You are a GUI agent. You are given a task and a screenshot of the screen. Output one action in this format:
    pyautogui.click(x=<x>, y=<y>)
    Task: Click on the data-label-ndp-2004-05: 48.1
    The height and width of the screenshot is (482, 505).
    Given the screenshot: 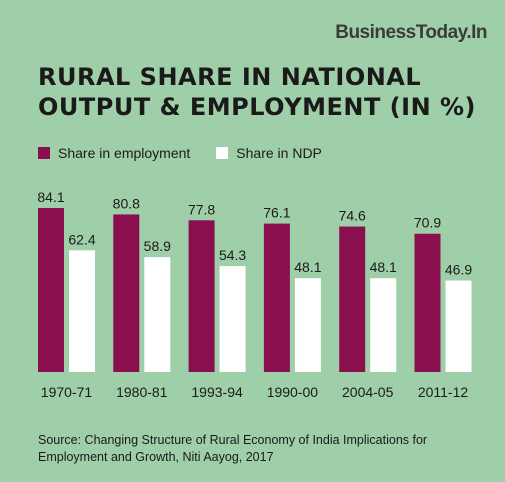 What is the action you would take?
    pyautogui.click(x=383, y=267)
    